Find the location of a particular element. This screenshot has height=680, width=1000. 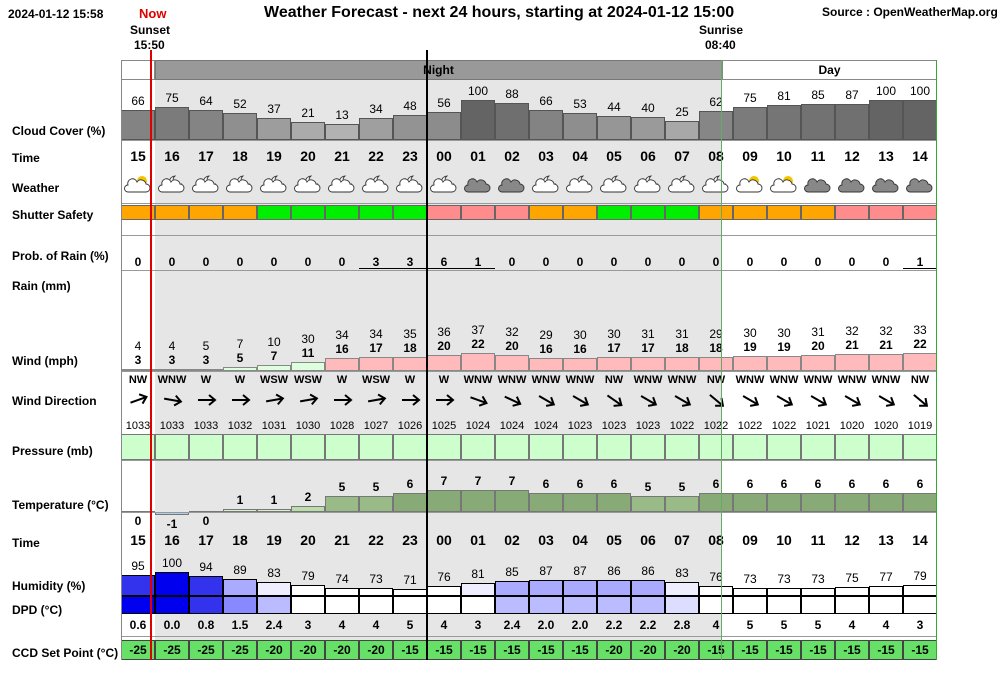

time-cell-2: 15 is located at coordinates (138, 540).